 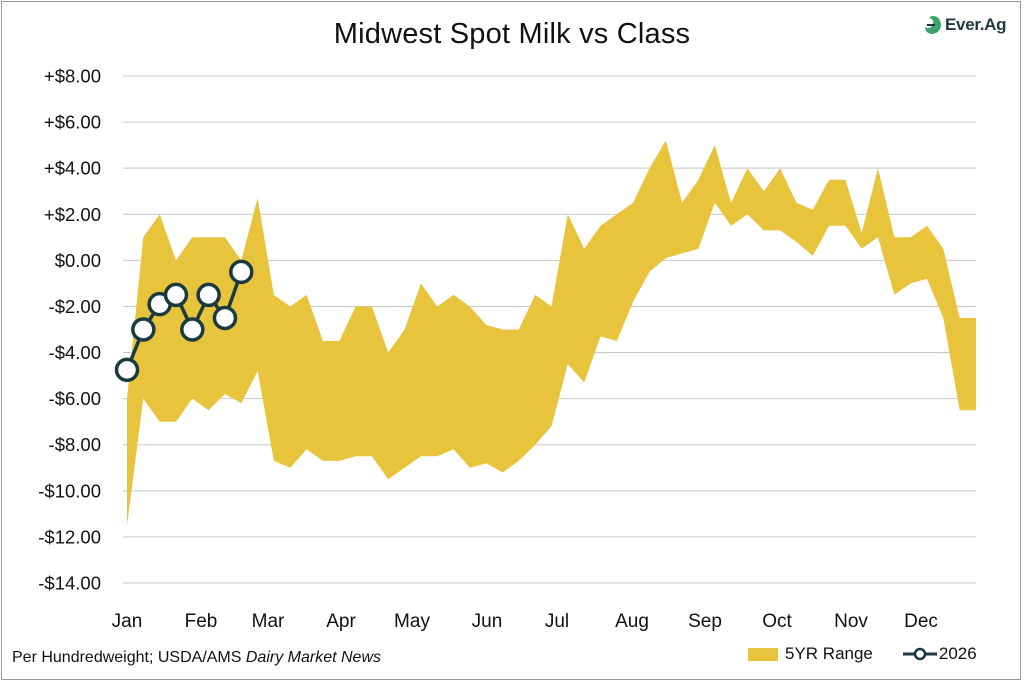 I want to click on legend: 5YR Range 2026, so click(x=862, y=654).